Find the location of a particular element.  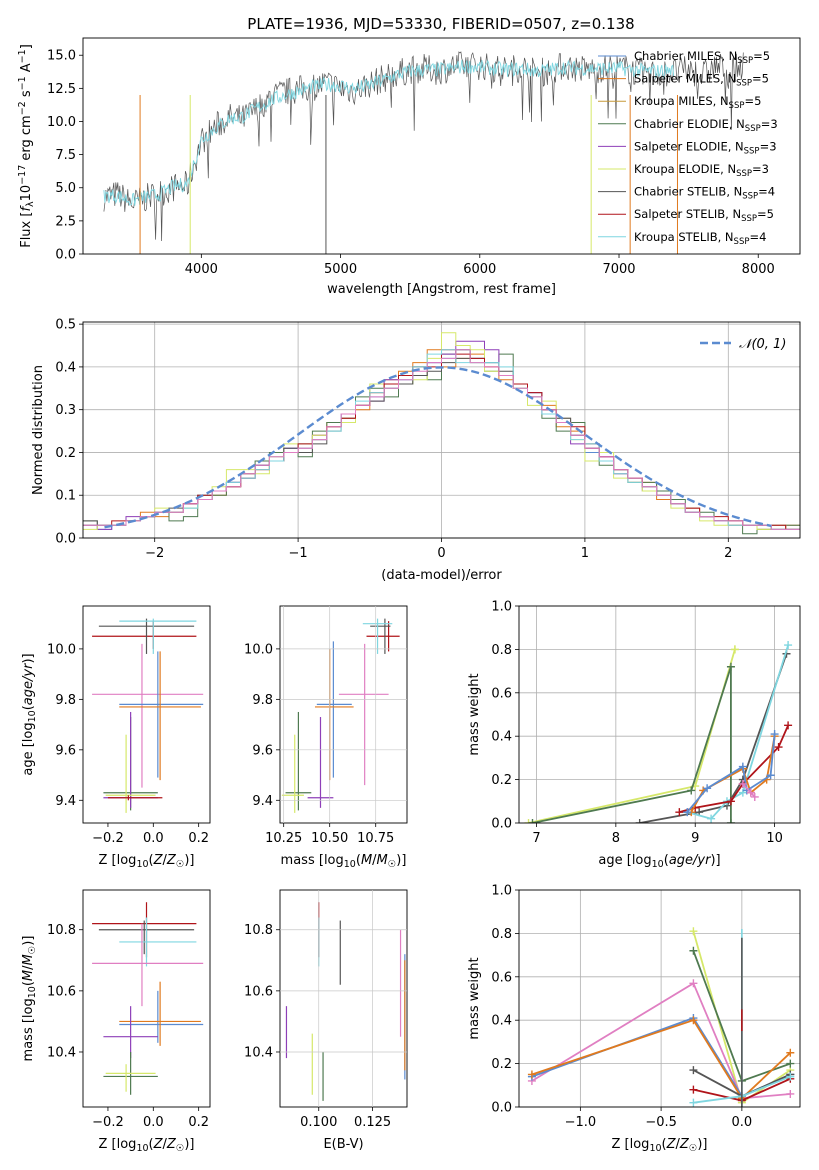

age_vs_Z-ylabel-part: 10 is located at coordinates (32, 716).